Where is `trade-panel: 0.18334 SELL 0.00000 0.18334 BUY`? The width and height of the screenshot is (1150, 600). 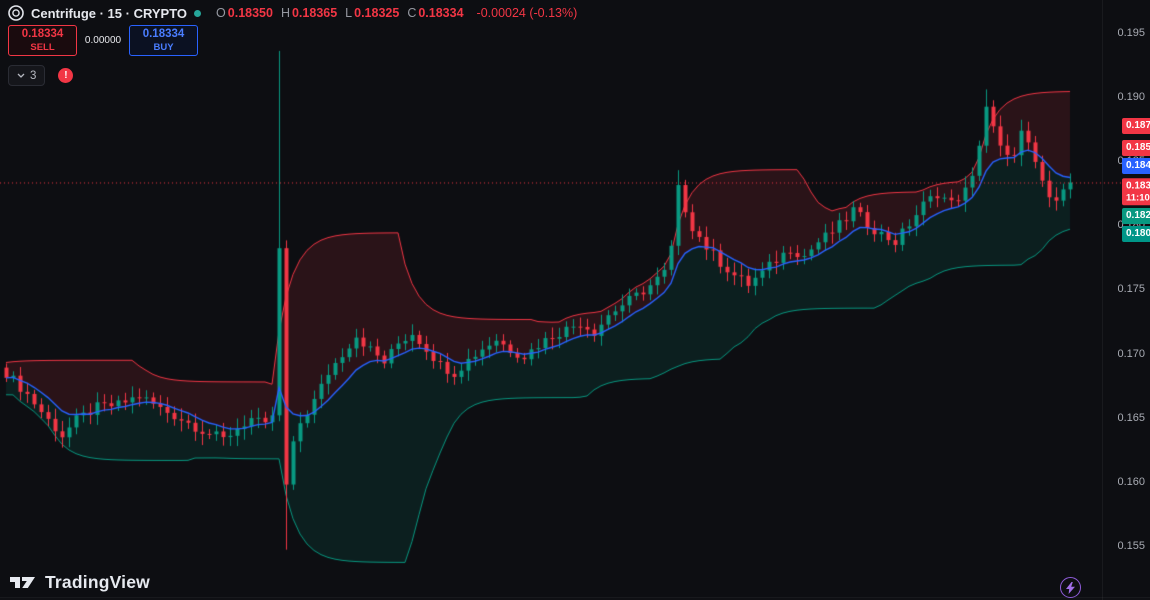 trade-panel: 0.18334 SELL 0.00000 0.18334 BUY is located at coordinates (103, 40).